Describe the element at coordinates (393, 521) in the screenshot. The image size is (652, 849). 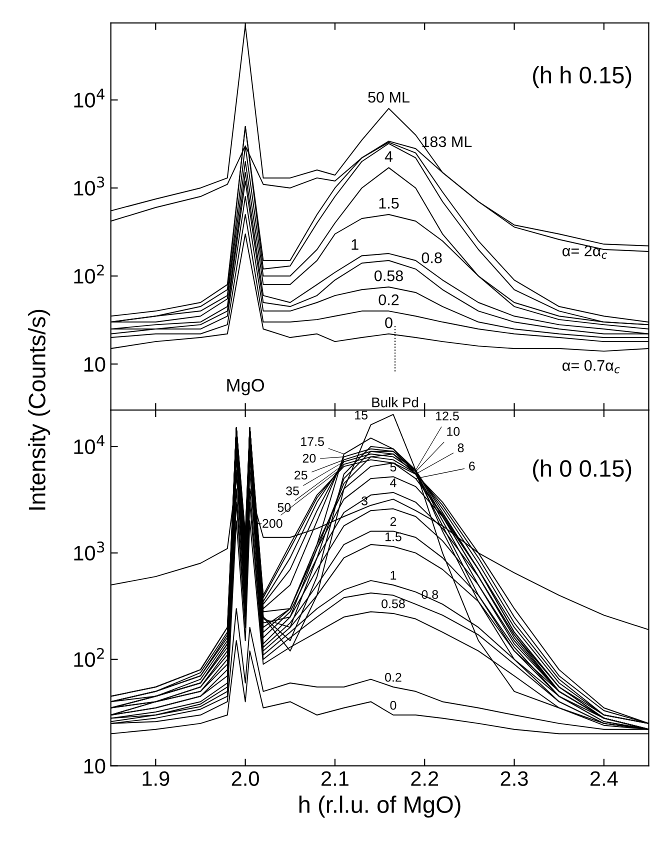
I see `annotation: 2` at that location.